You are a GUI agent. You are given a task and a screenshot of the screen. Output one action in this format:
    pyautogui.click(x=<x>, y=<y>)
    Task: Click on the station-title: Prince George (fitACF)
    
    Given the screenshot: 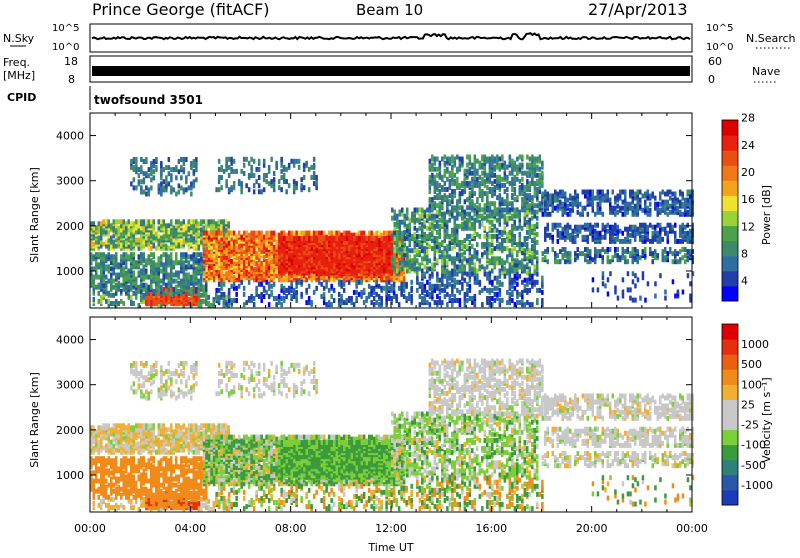 What is the action you would take?
    pyautogui.click(x=181, y=9)
    